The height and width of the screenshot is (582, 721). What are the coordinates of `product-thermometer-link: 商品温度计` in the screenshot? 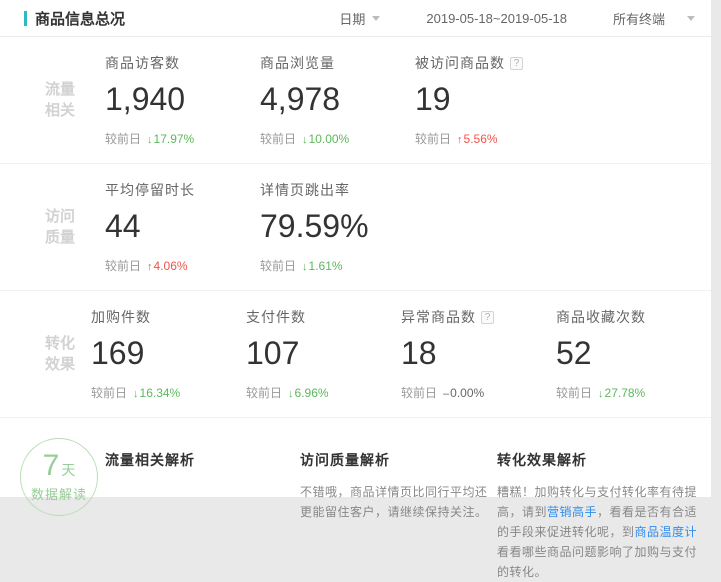 It's located at (666, 532).